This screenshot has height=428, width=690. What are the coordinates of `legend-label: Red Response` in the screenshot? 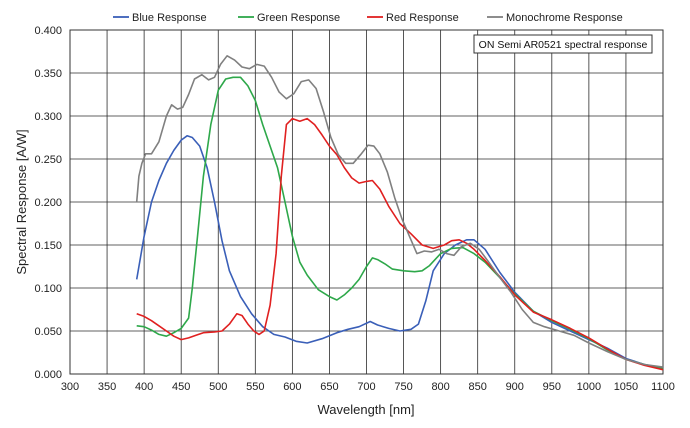 It's located at (422, 18).